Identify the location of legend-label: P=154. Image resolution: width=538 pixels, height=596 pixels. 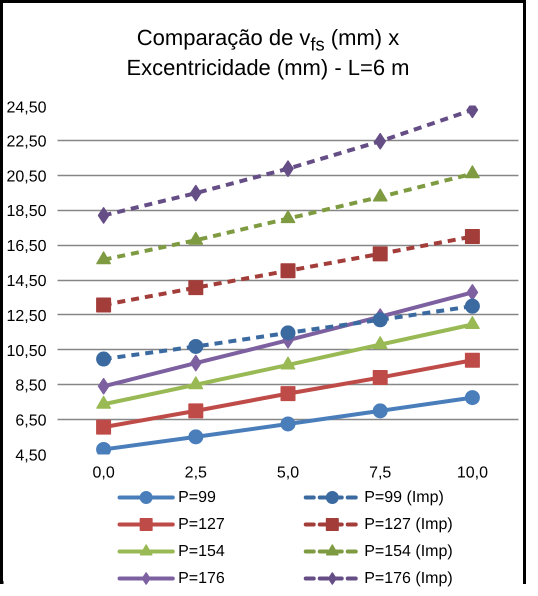
(201, 551).